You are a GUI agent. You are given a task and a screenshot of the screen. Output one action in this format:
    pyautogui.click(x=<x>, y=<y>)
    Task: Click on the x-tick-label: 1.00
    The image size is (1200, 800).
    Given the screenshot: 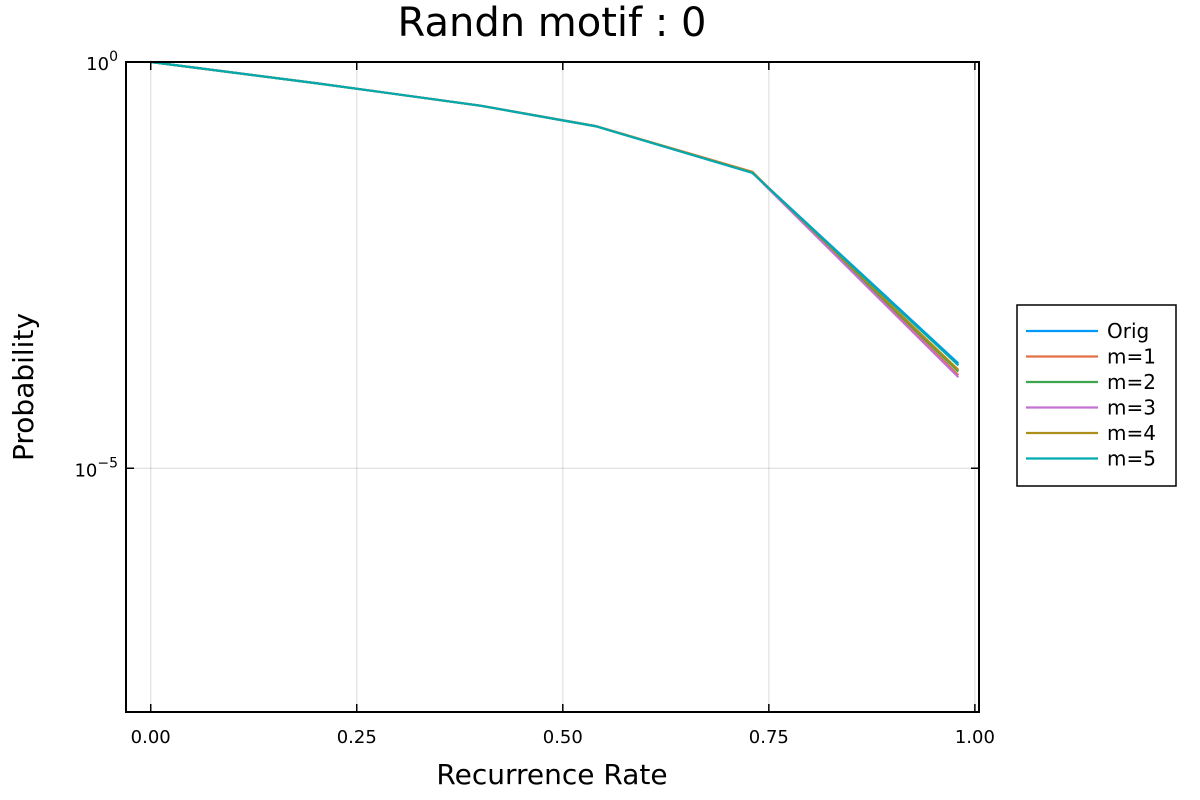 What is the action you would take?
    pyautogui.click(x=975, y=737)
    